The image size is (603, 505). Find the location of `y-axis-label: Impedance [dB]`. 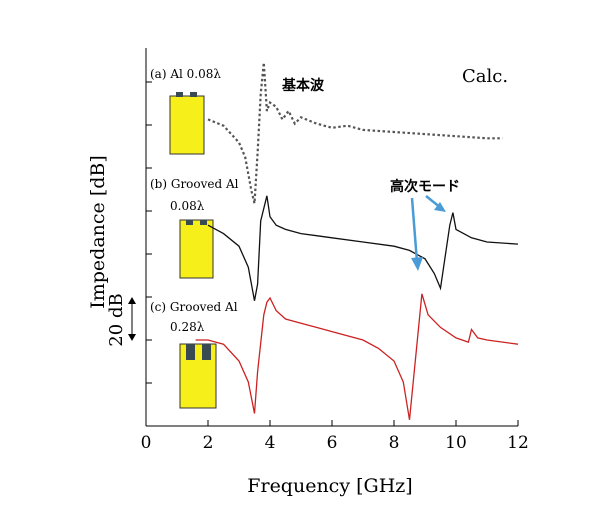

y-axis-label: Impedance [dB] is located at coordinates (98, 232).